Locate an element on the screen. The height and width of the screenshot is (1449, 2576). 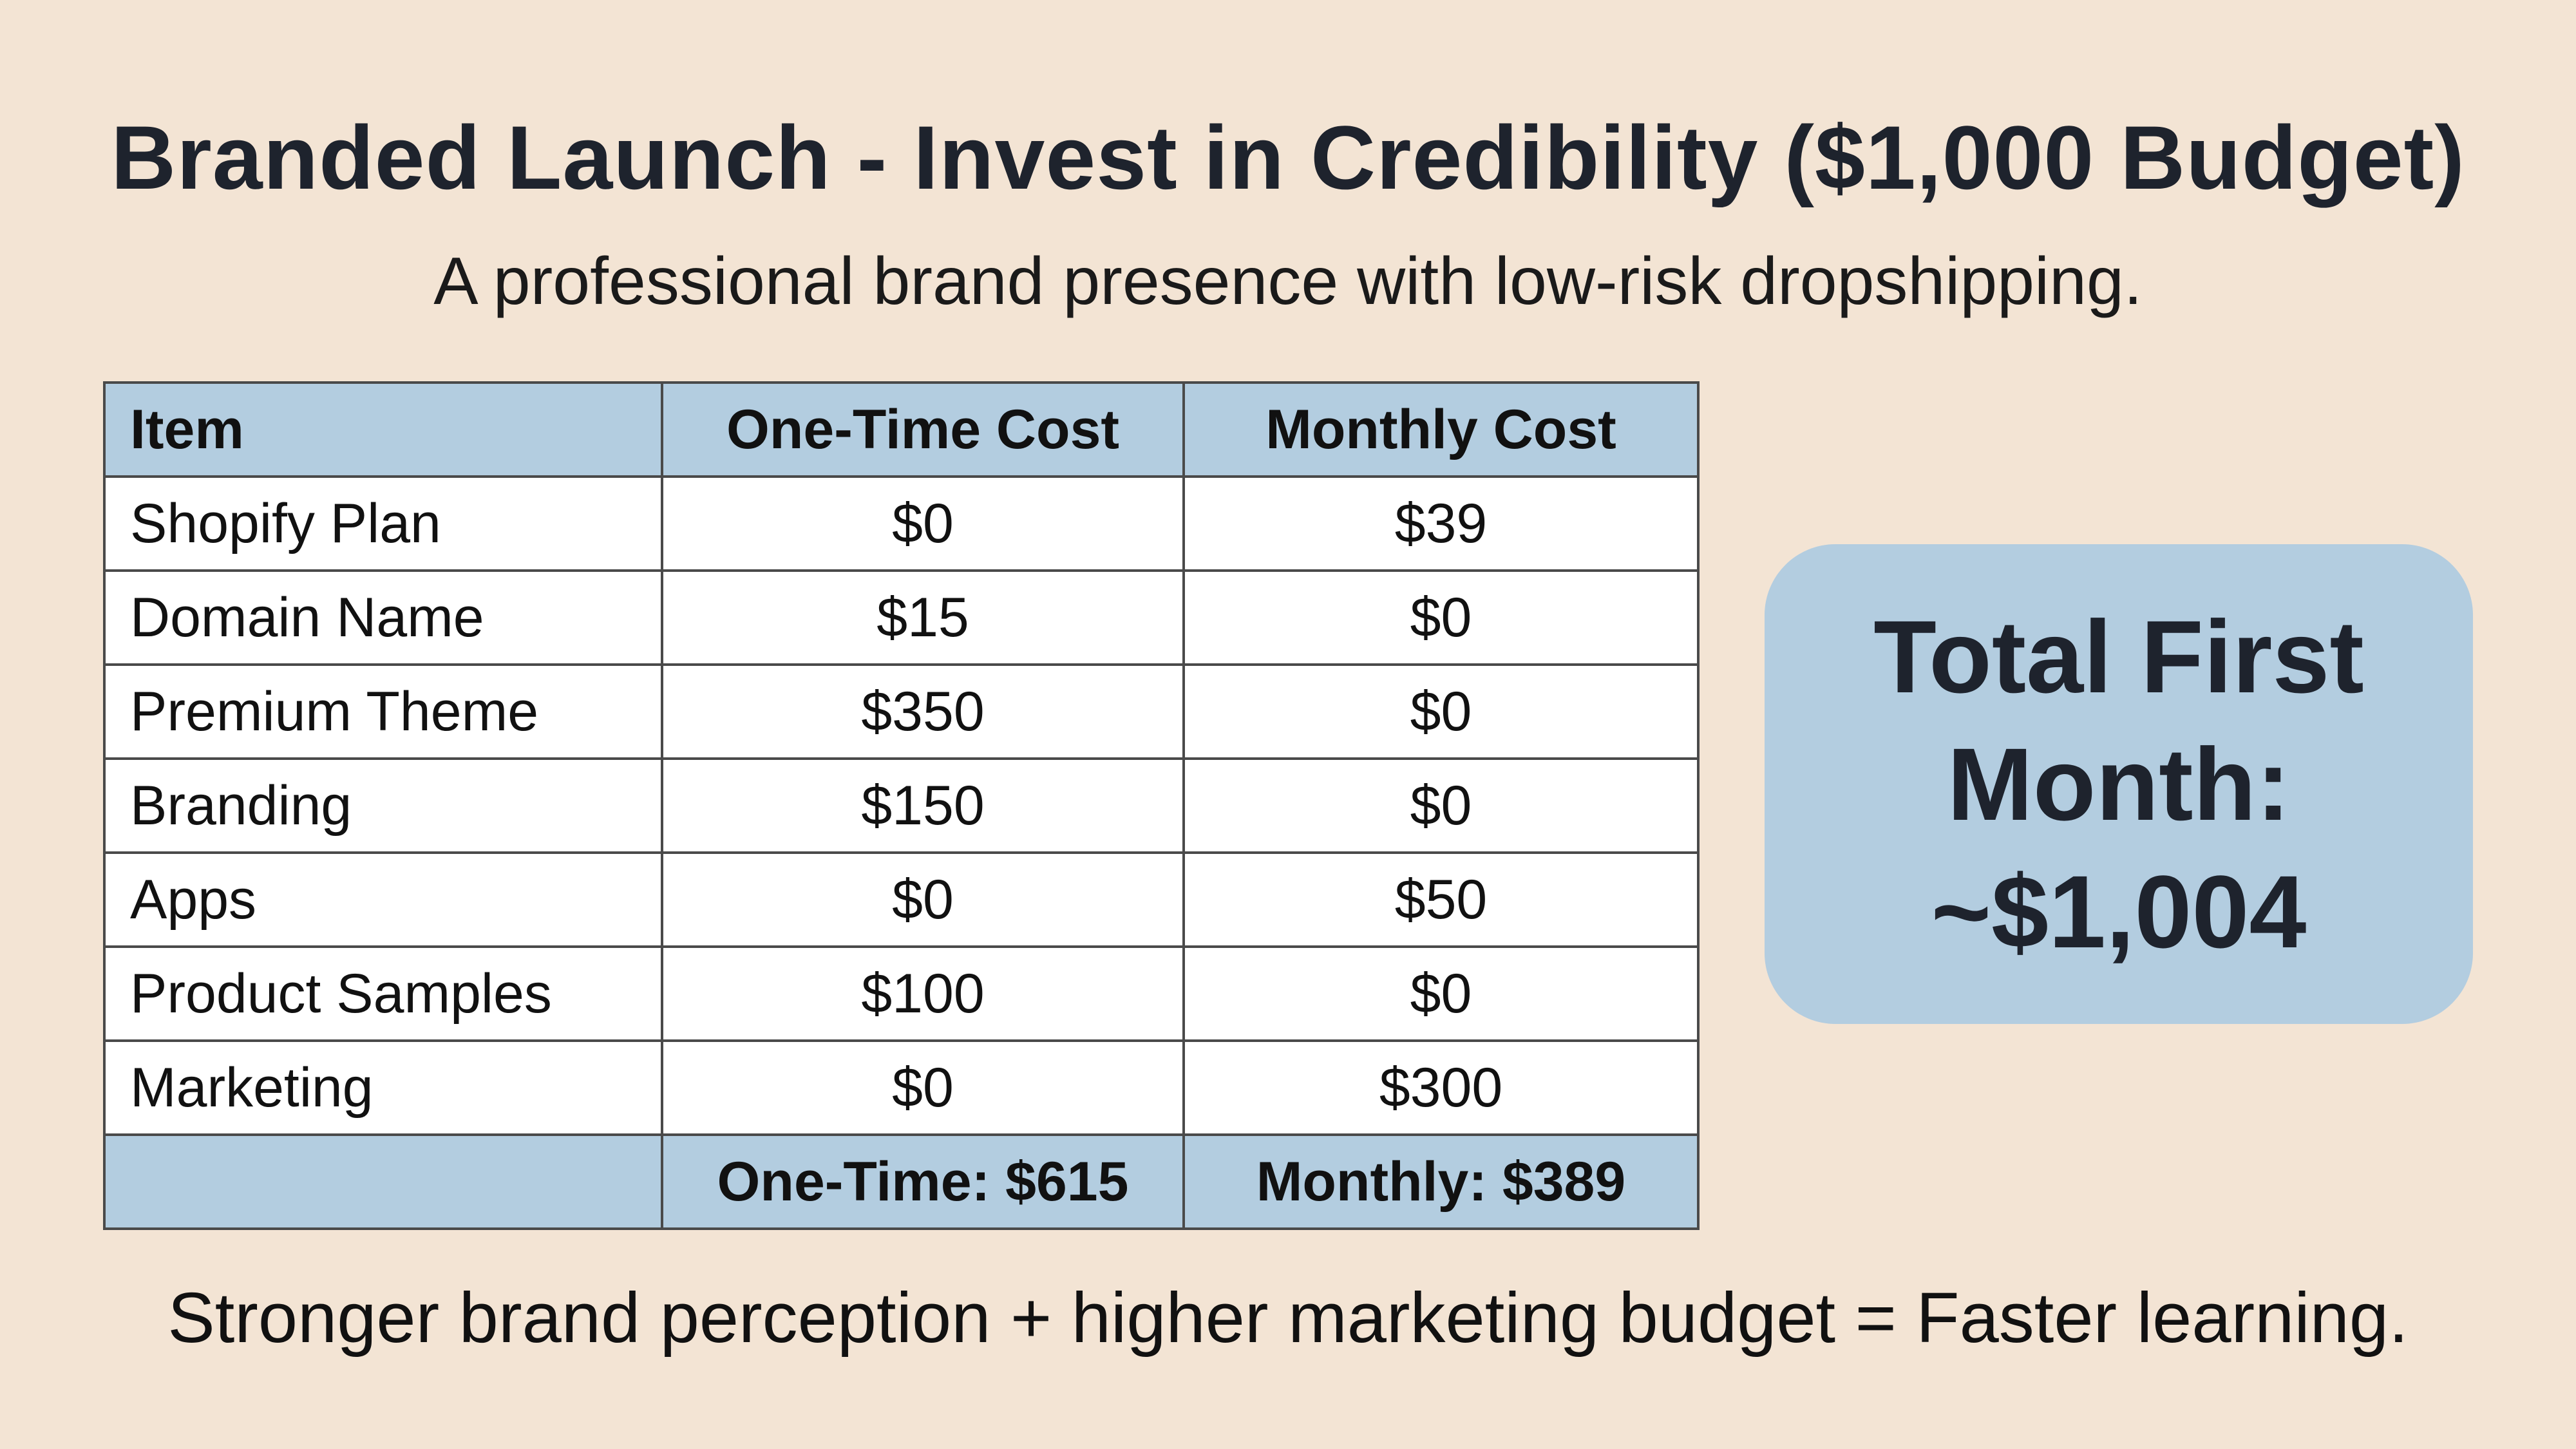
header-one-time-cost: One-Time Cost is located at coordinates (923, 430).